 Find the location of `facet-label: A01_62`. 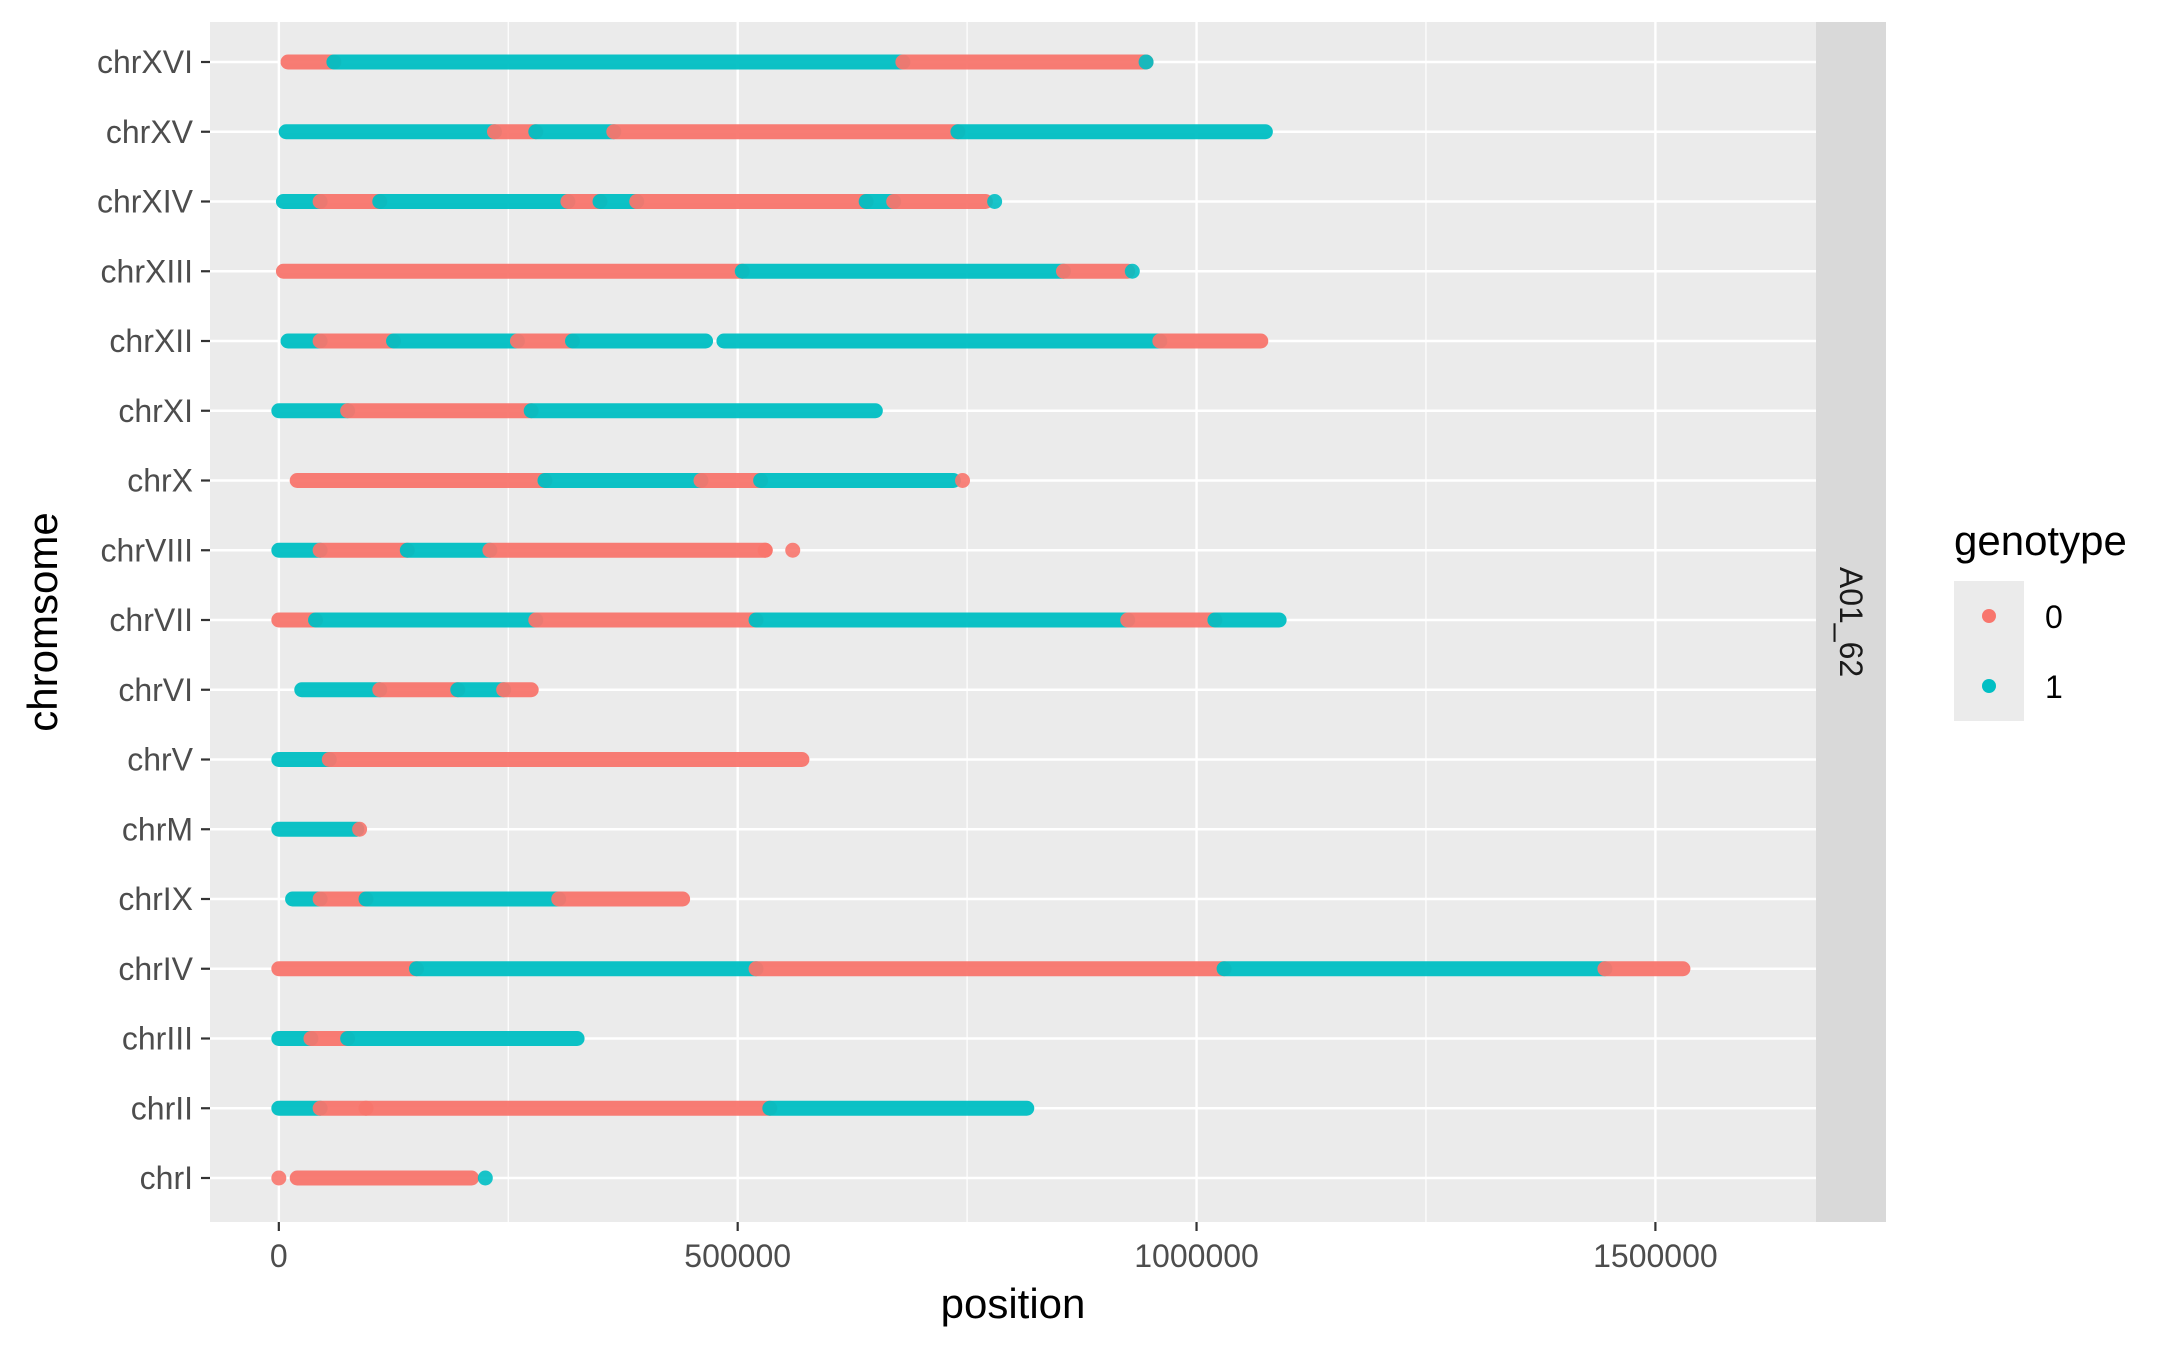

facet-label: A01_62 is located at coordinates (1851, 622).